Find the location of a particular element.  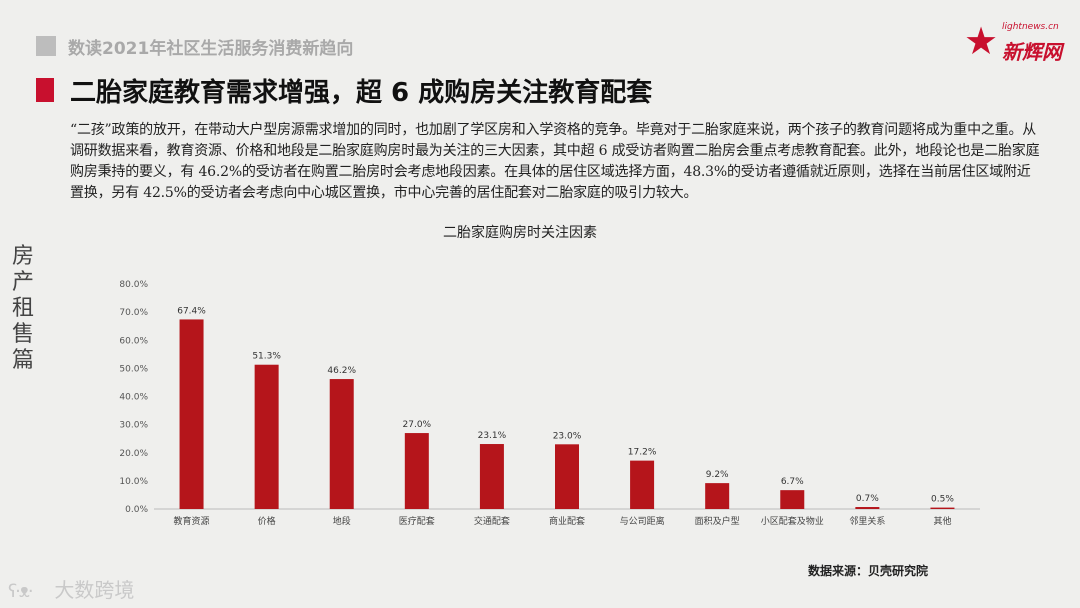

data-source: 数据来源：贝壳研究院 is located at coordinates (868, 571).